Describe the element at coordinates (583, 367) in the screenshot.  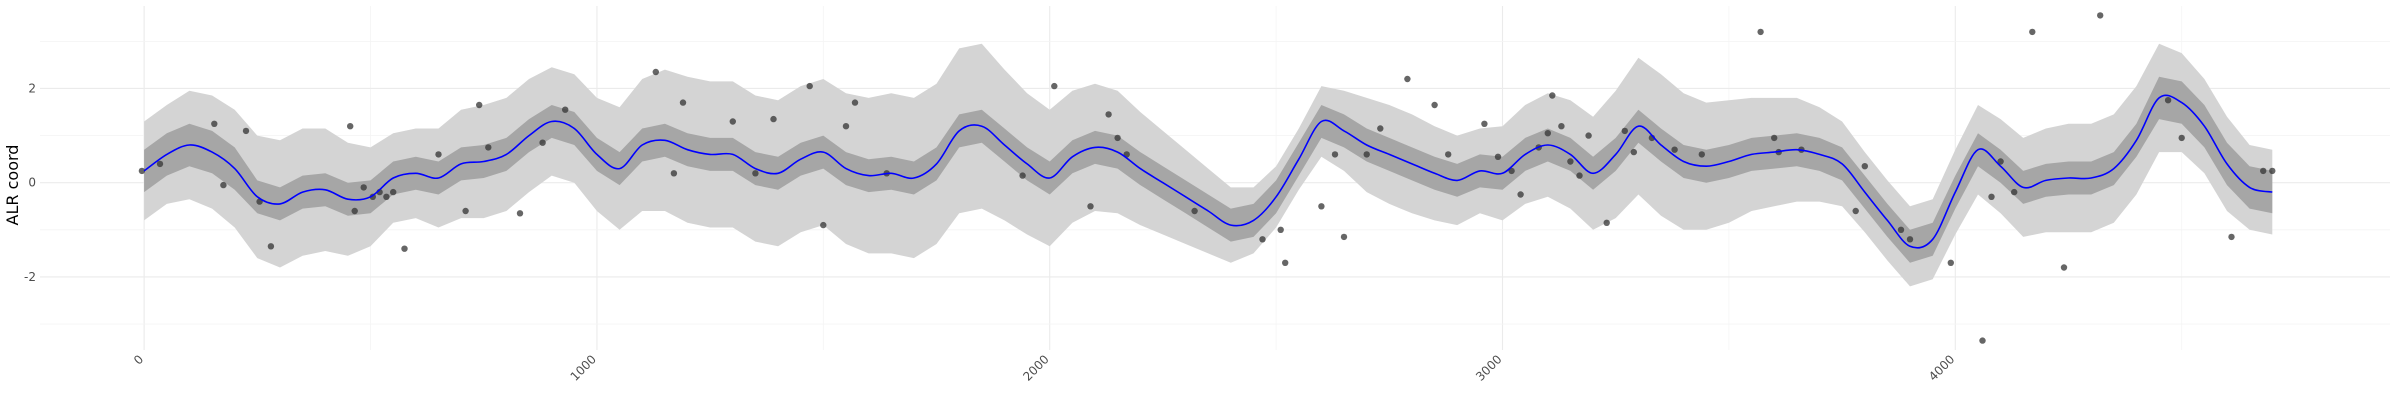
I see `x-tick-label: 1000` at that location.